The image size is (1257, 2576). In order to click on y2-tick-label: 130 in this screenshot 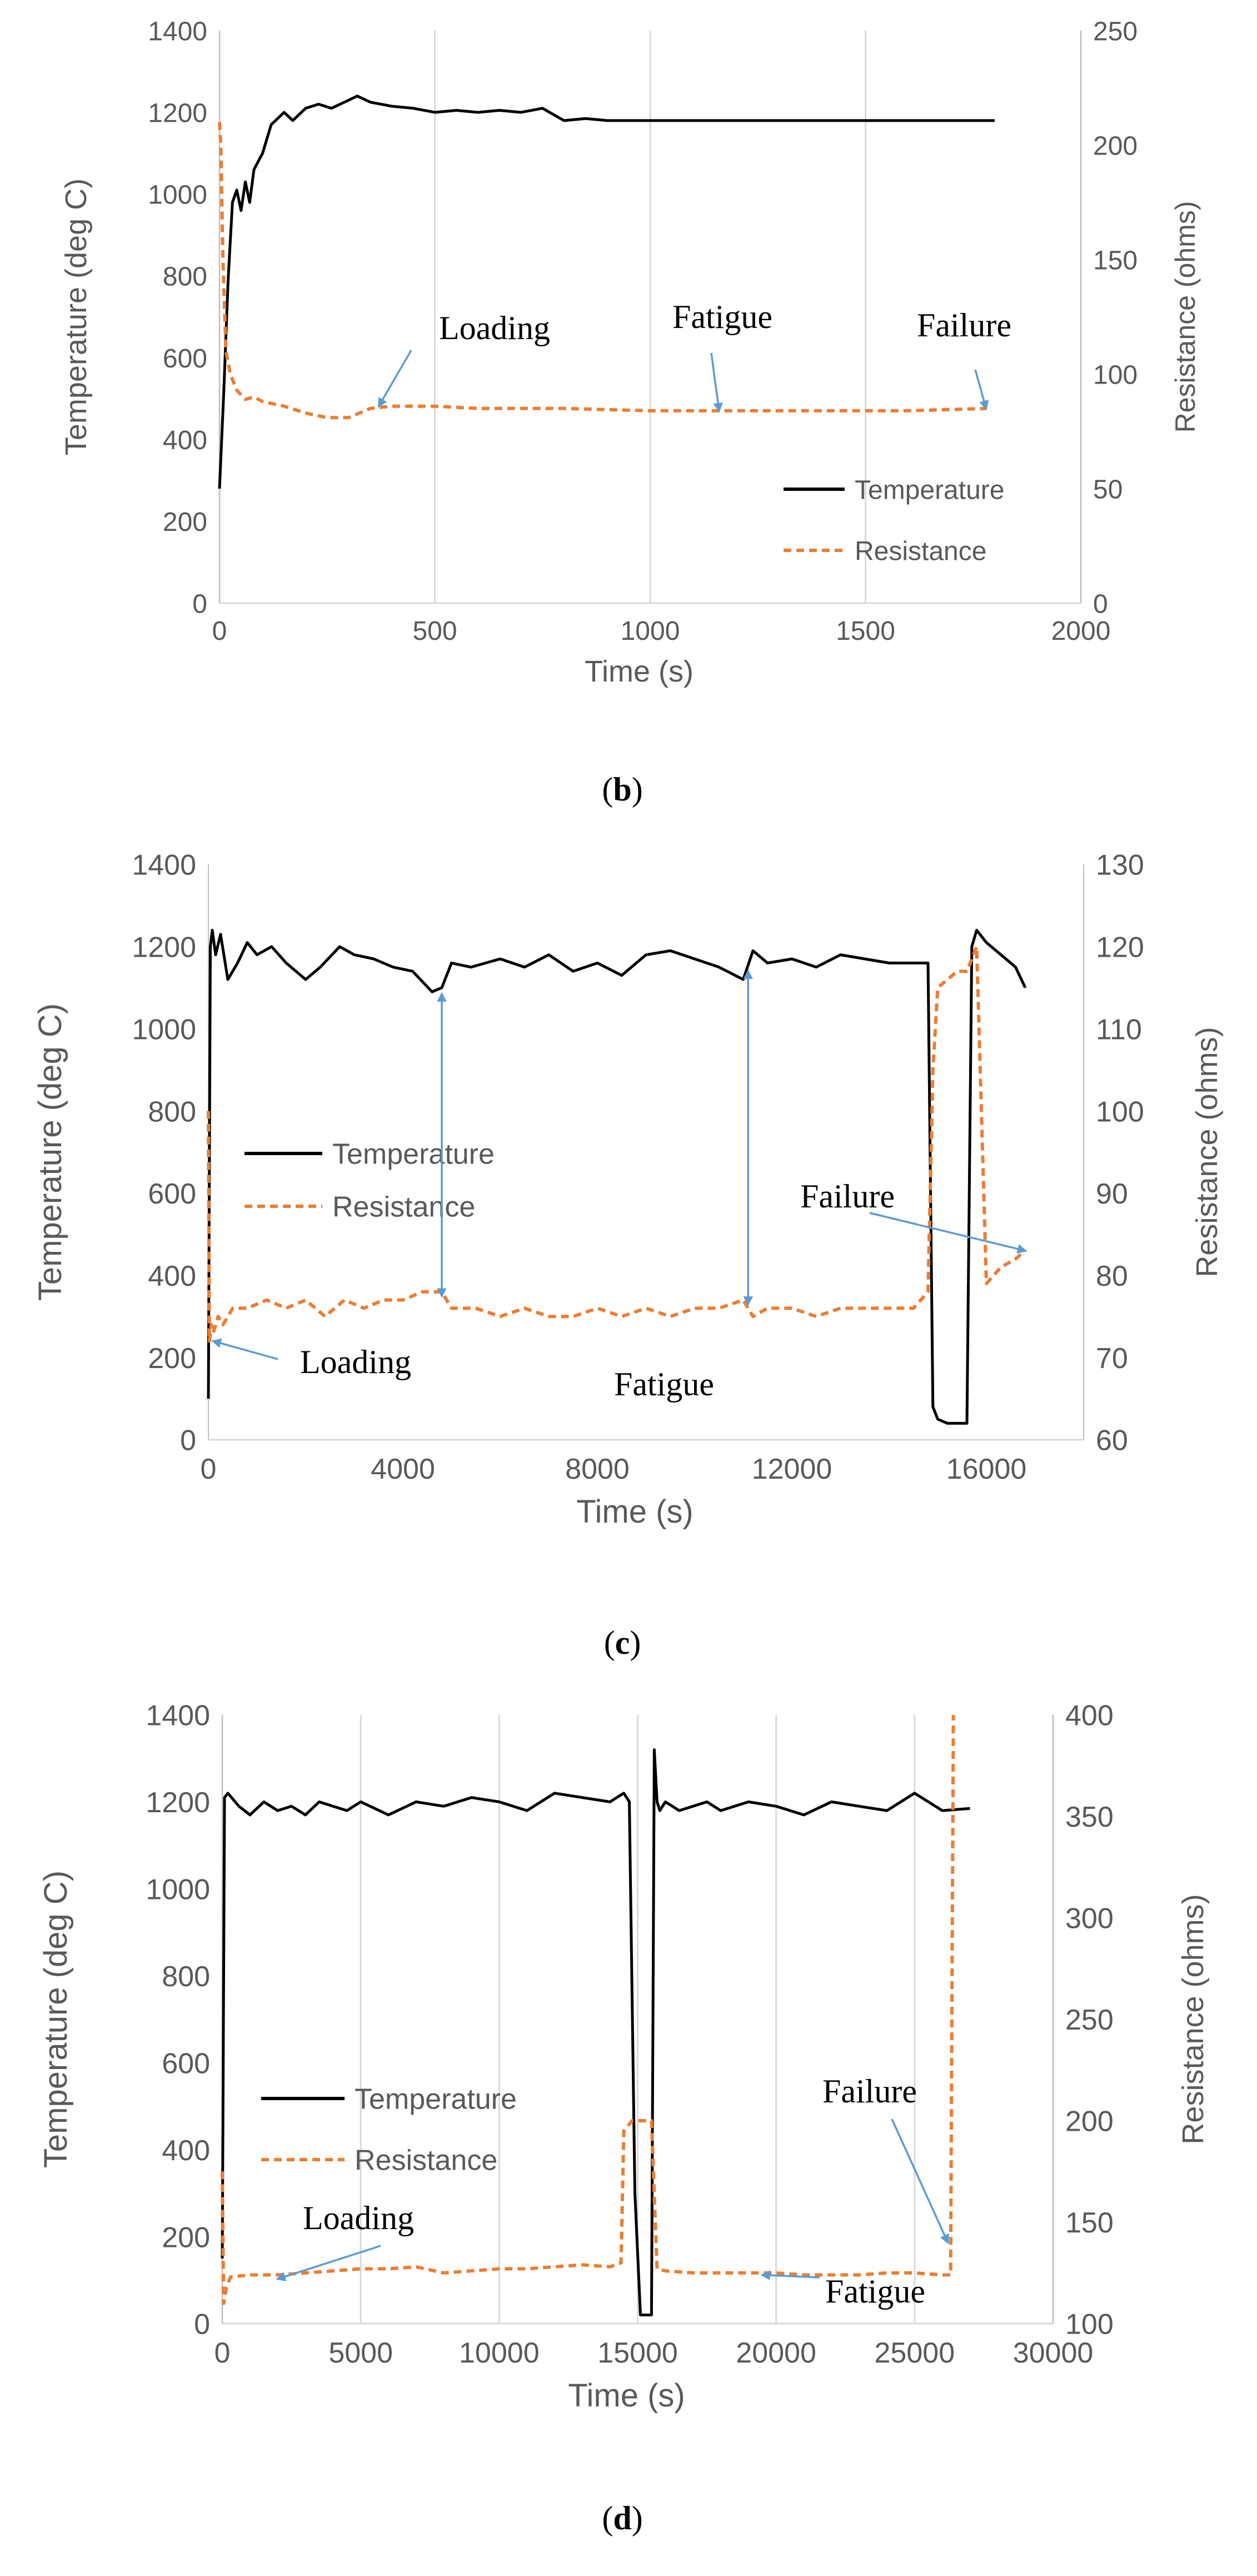, I will do `click(1120, 866)`.